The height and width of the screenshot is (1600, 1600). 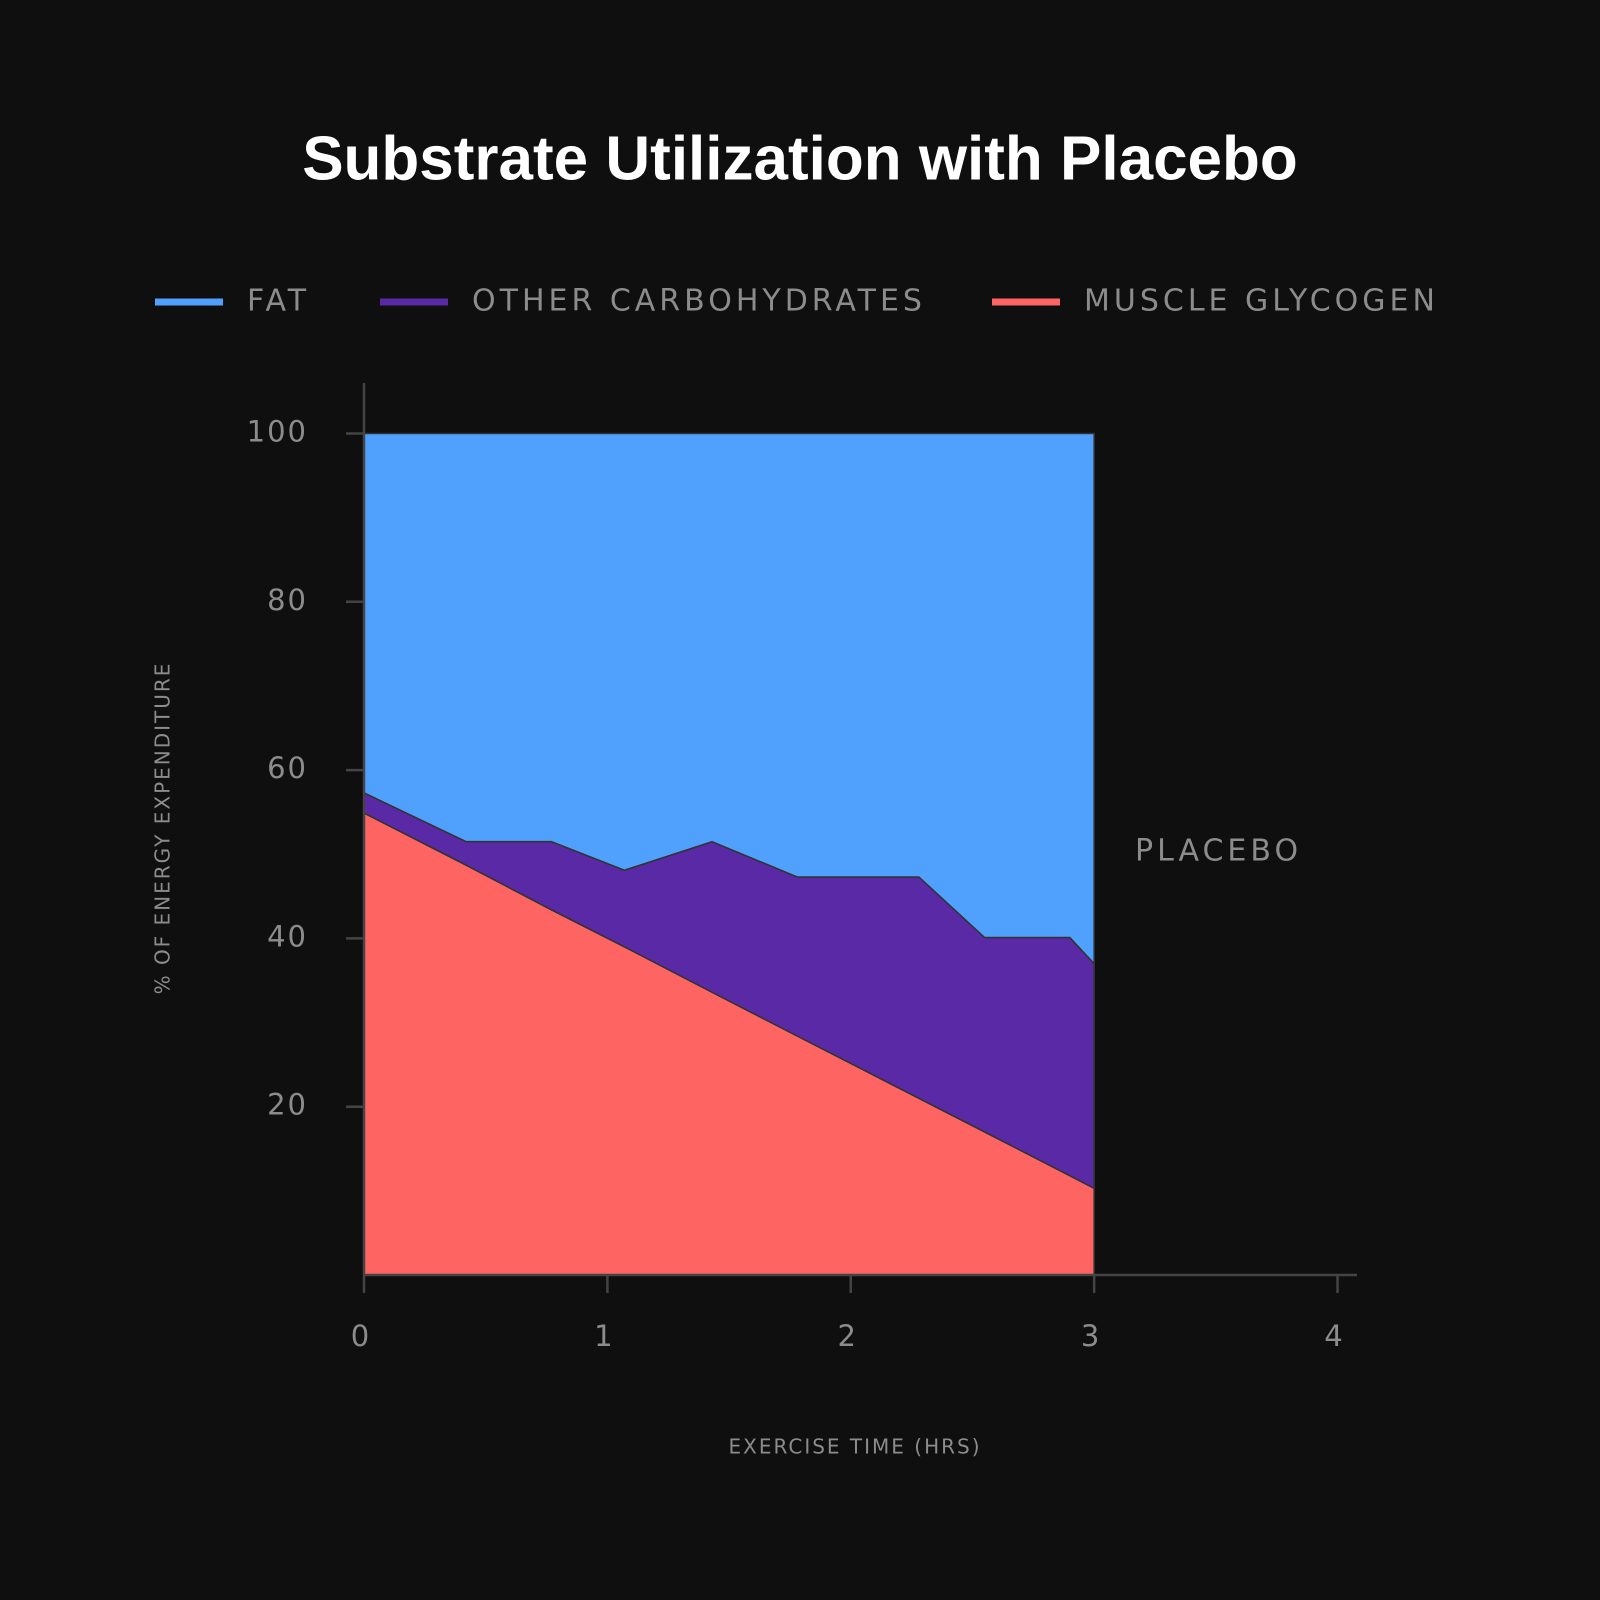 What do you see at coordinates (800, 158) in the screenshot?
I see `chart-title: Substrate Utilization with Placebo` at bounding box center [800, 158].